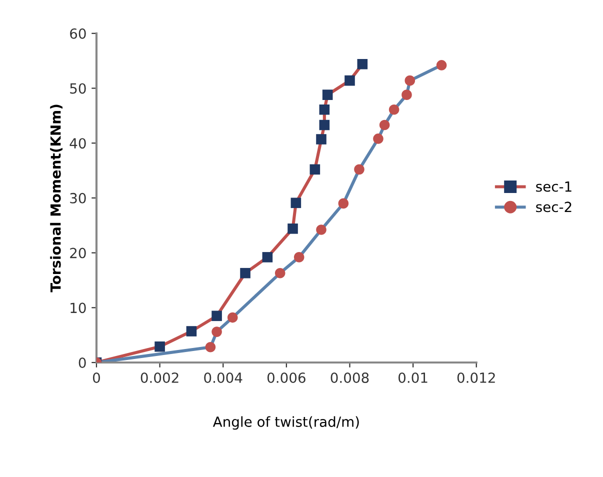 The width and height of the screenshot is (603, 477). What do you see at coordinates (413, 377) in the screenshot?
I see `x-tick-label: 0.01` at bounding box center [413, 377].